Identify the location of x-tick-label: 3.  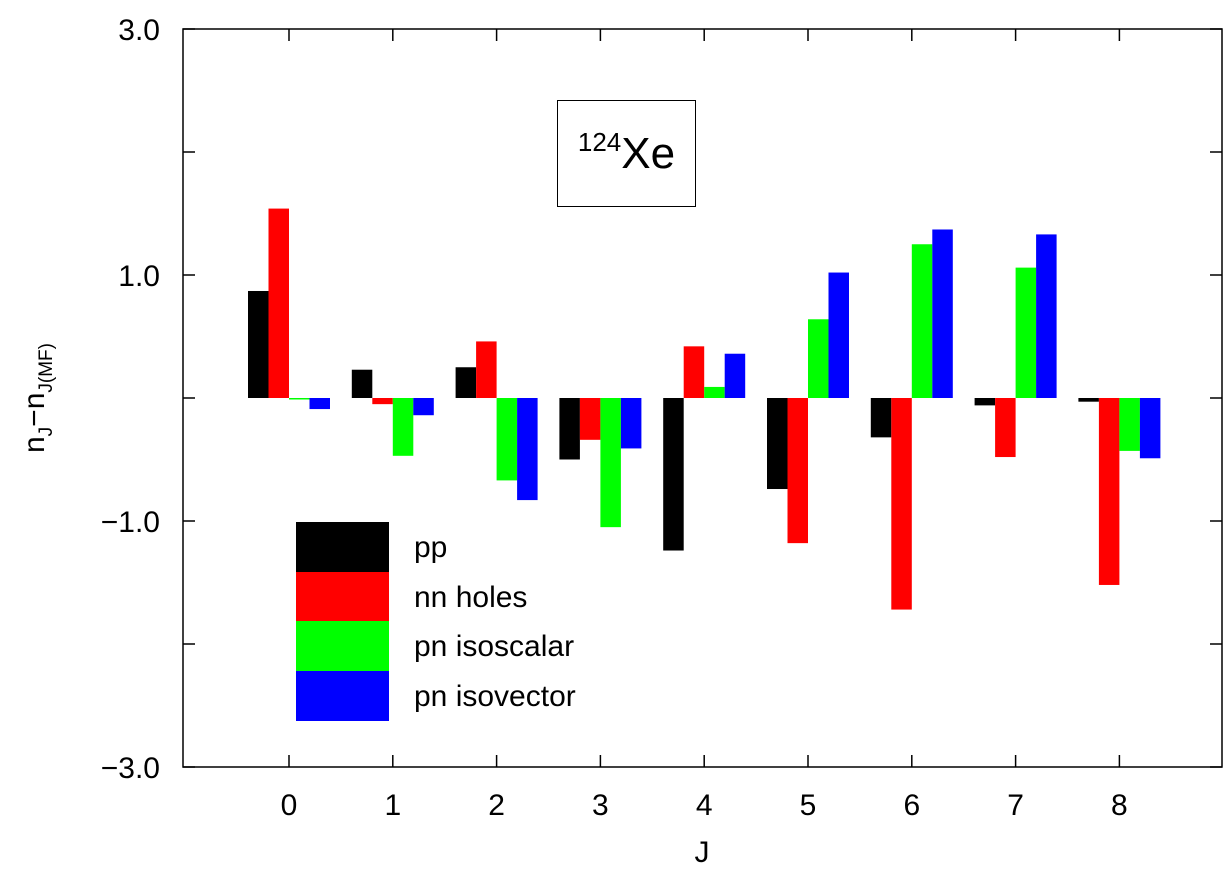
(600, 805).